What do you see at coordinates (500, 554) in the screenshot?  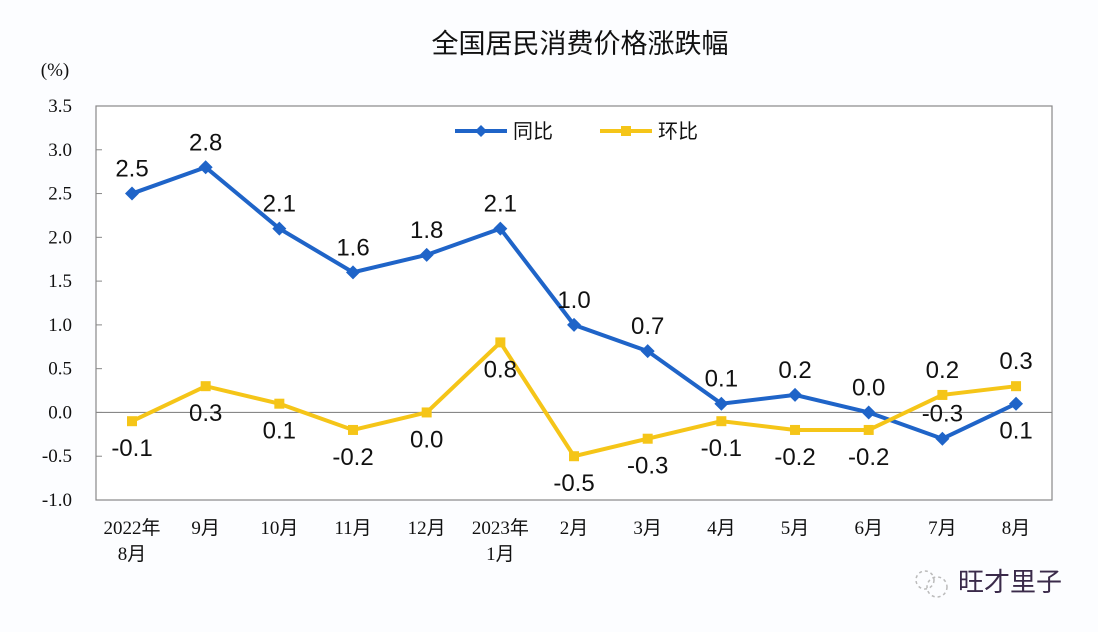 I see `x-tick-label: 1月` at bounding box center [500, 554].